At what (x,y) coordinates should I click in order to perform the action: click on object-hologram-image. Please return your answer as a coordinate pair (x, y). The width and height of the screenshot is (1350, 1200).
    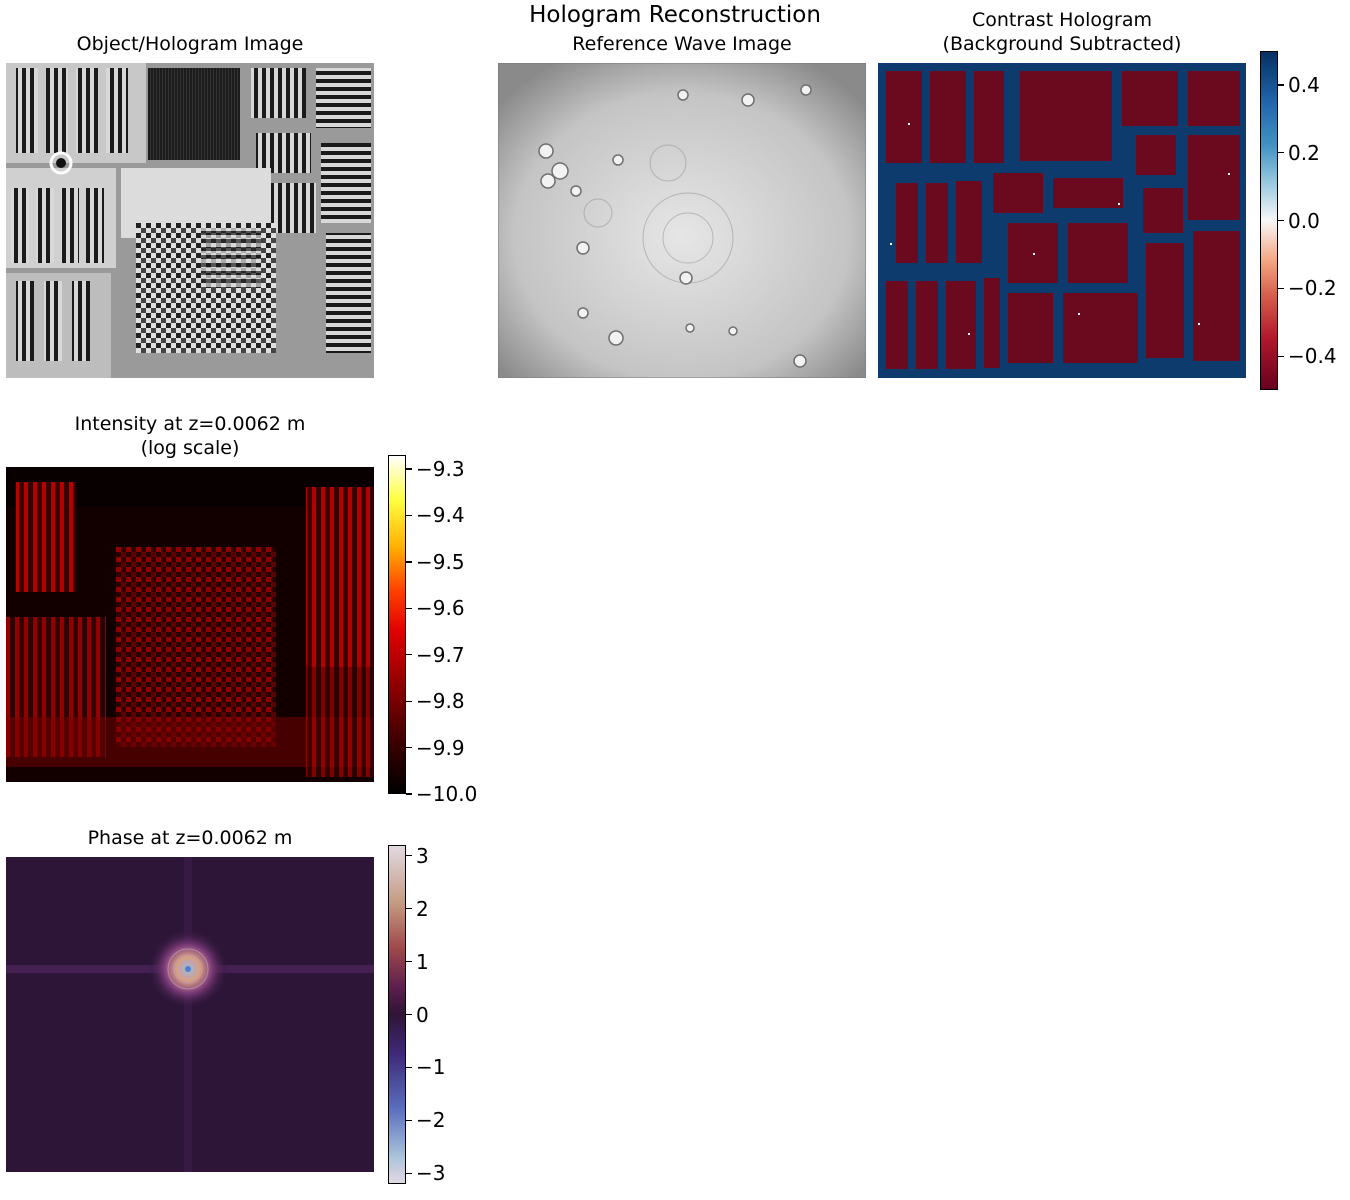
    Looking at the image, I should click on (190, 220).